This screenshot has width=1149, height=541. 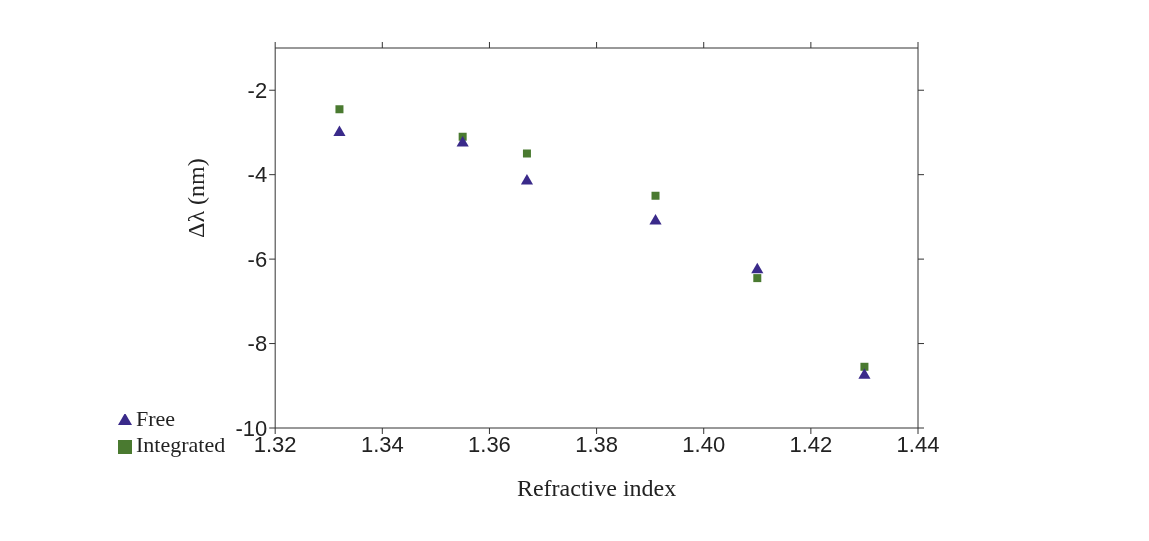 What do you see at coordinates (257, 175) in the screenshot?
I see `y-tick-label: -4` at bounding box center [257, 175].